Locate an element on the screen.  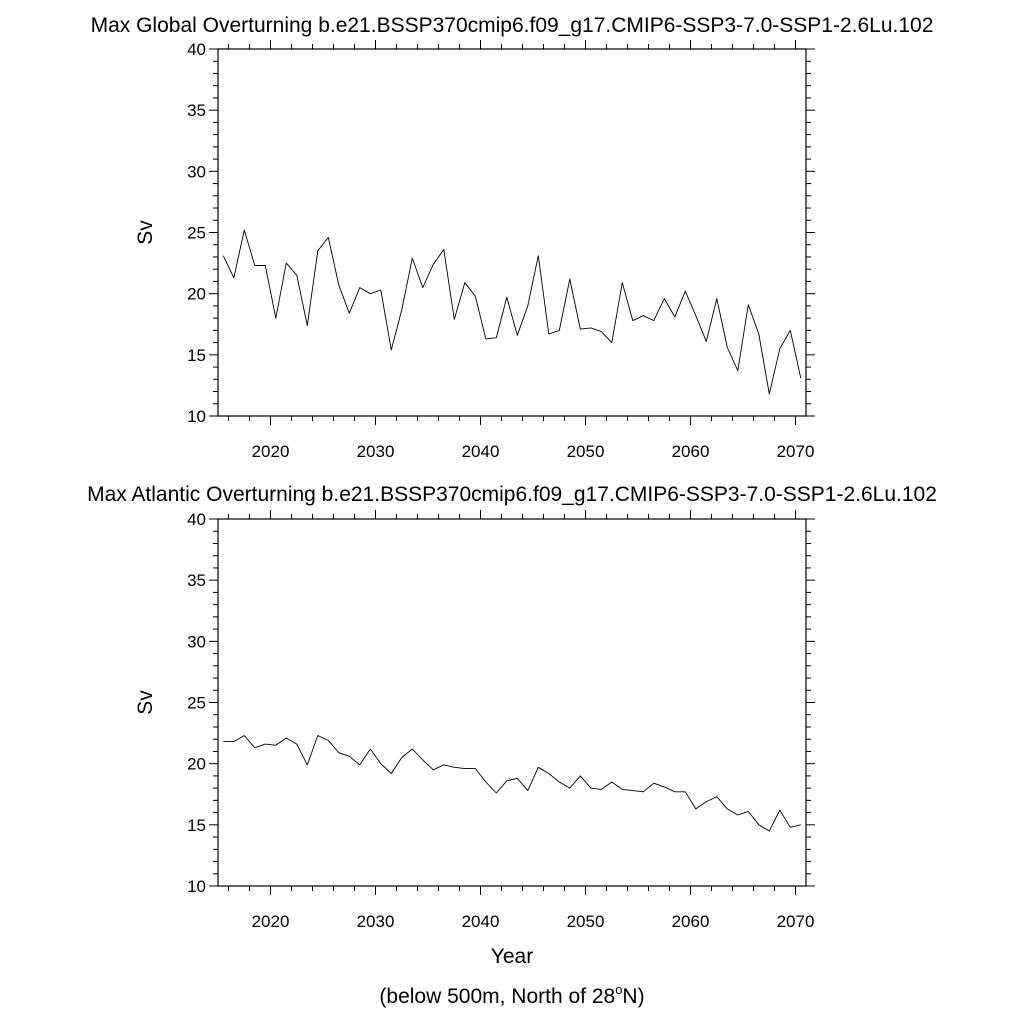
footer-note: (below 500m, North of 28oN) is located at coordinates (511, 995).